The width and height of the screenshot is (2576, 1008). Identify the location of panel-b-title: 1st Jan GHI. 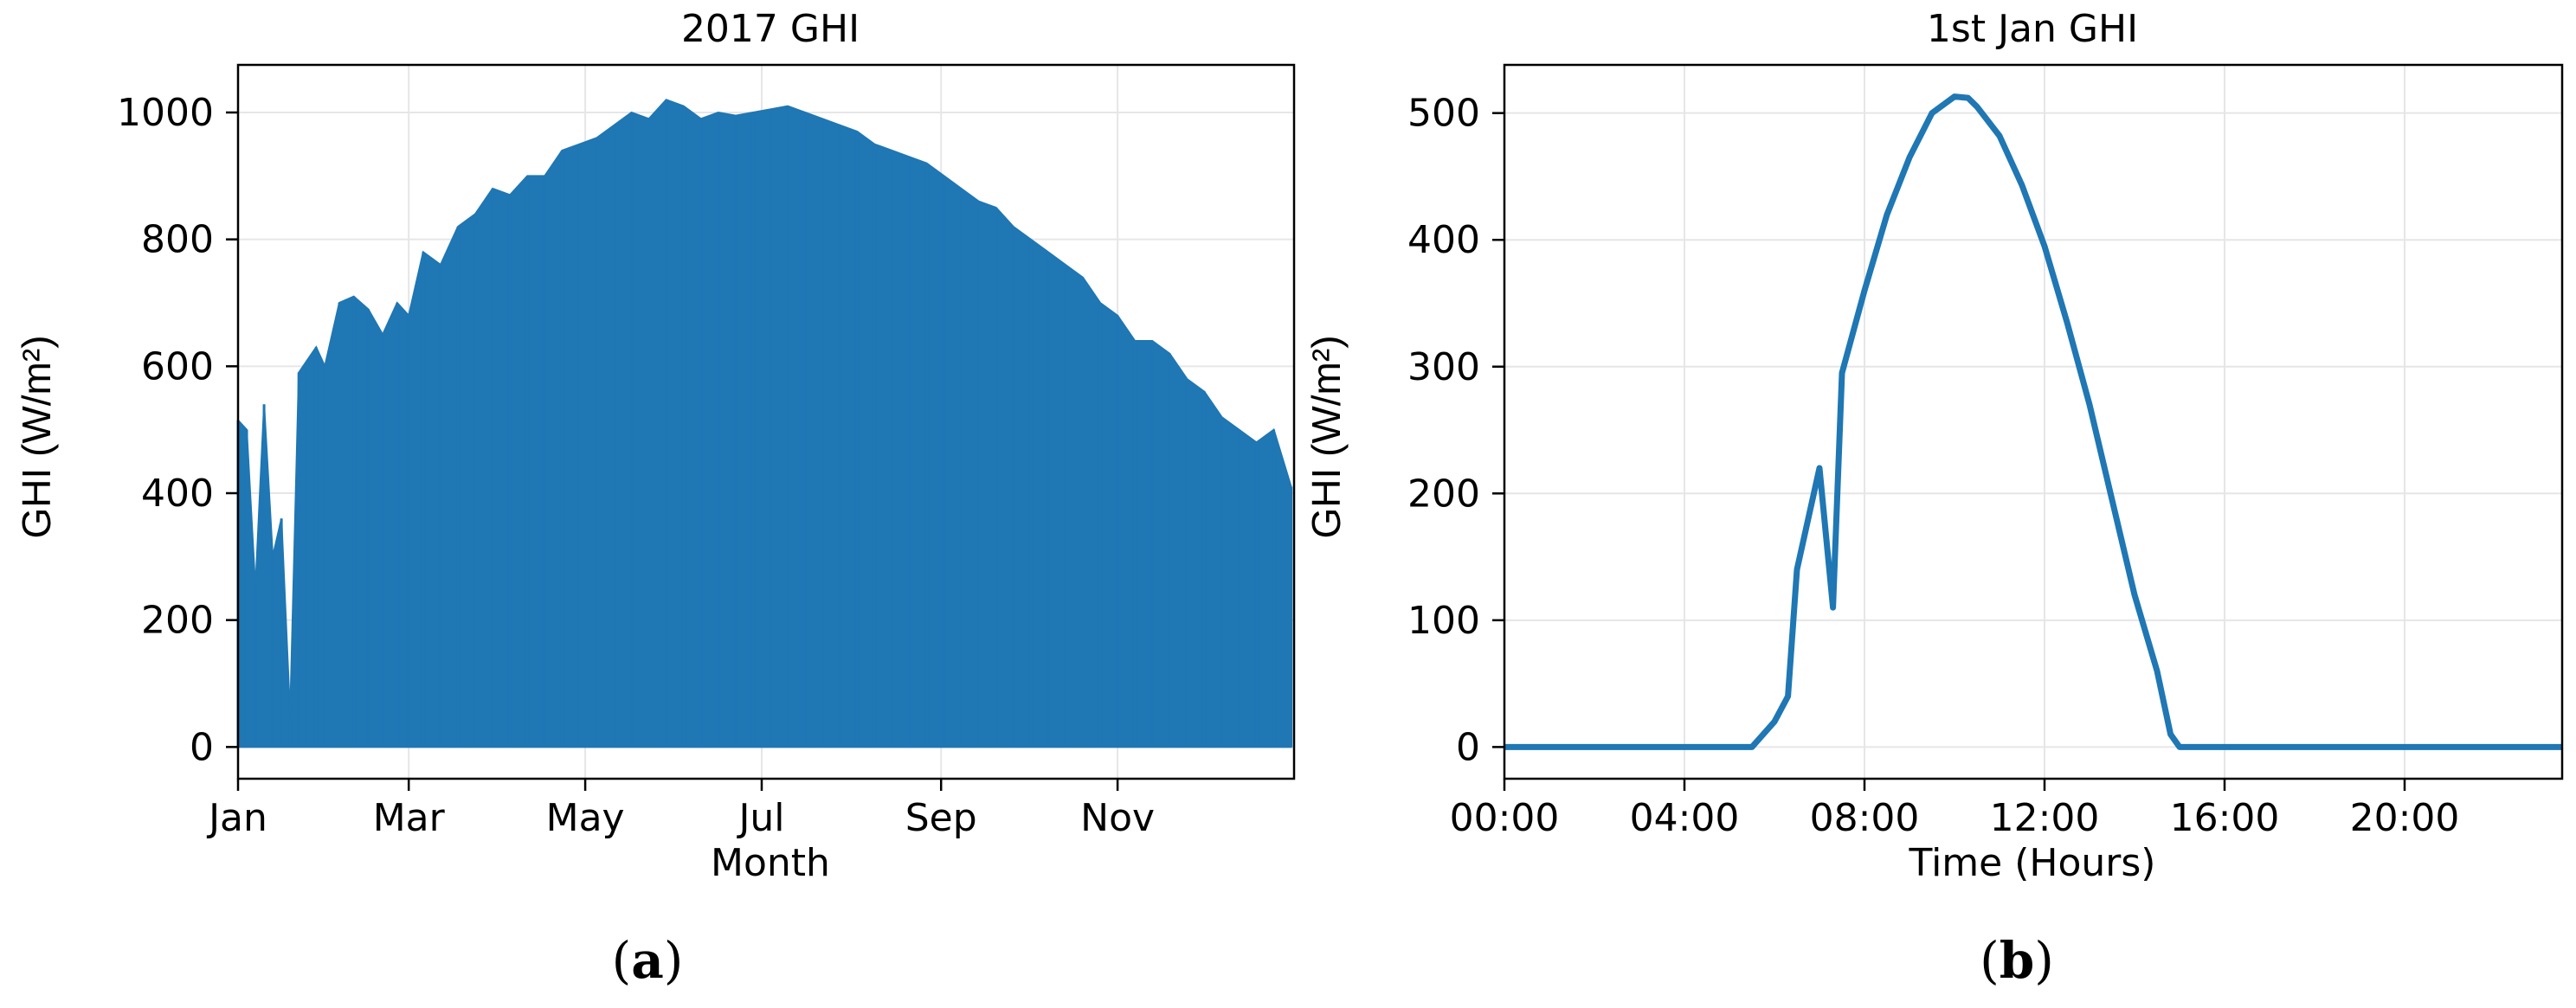
(2032, 29).